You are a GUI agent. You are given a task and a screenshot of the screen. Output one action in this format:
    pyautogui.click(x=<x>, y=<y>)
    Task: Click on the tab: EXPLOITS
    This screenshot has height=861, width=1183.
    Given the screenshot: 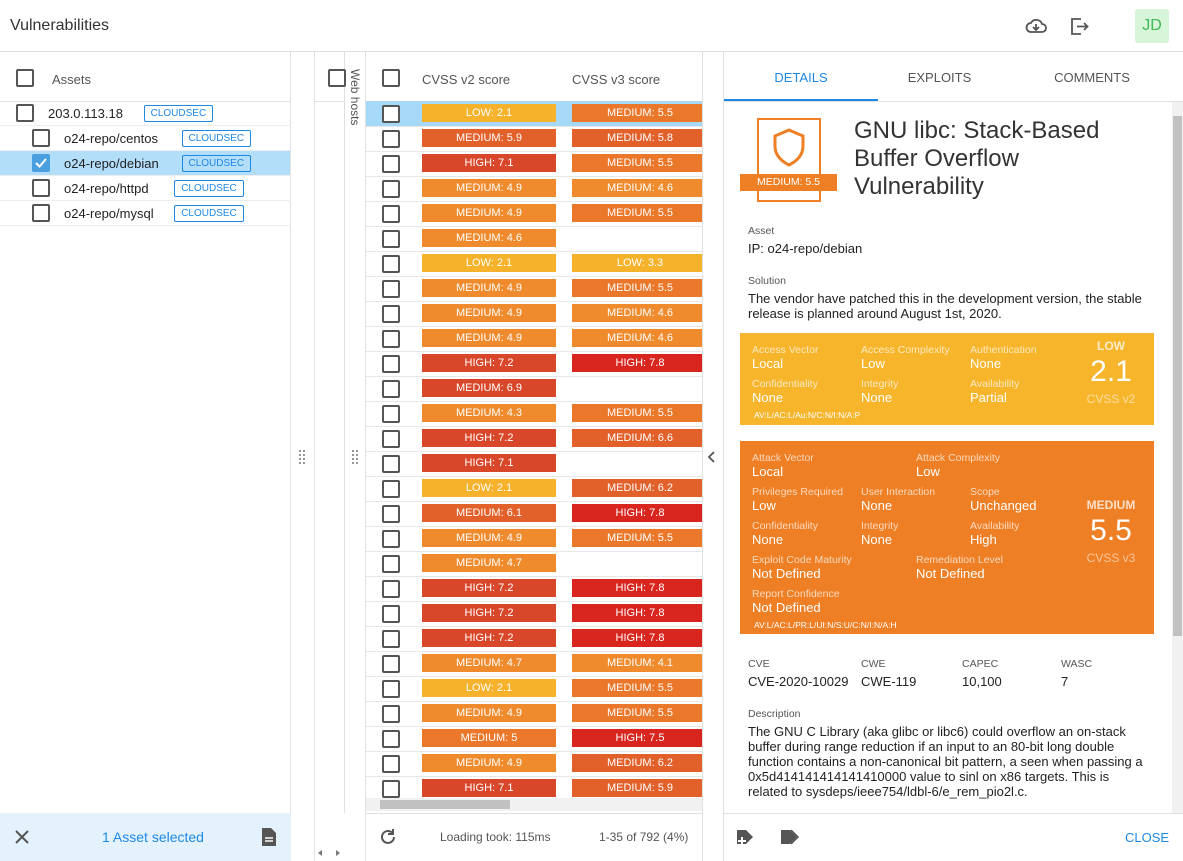 What is the action you would take?
    pyautogui.click(x=939, y=77)
    